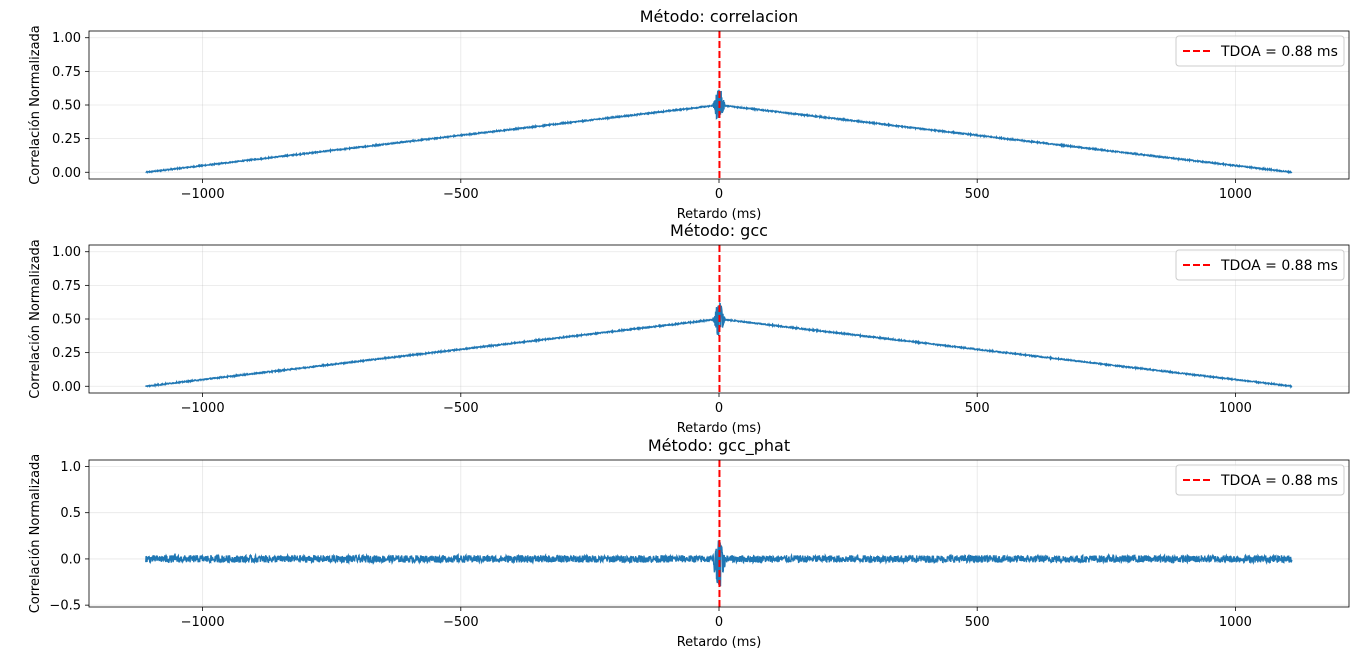  I want to click on data-line-series, so click(719, 345).